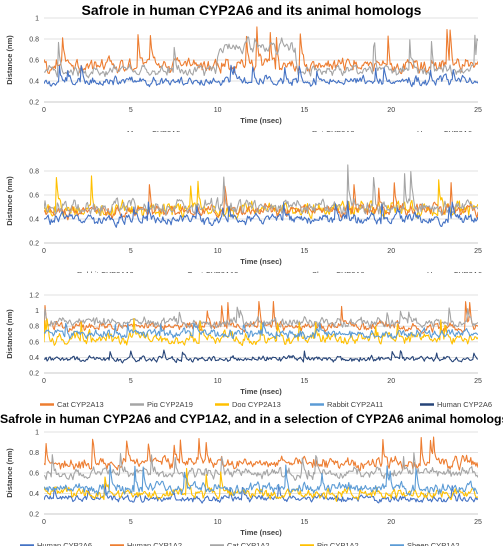 The width and height of the screenshot is (503, 550). What do you see at coordinates (34, 296) in the screenshot?
I see `y-tick-label: 1.2` at bounding box center [34, 296].